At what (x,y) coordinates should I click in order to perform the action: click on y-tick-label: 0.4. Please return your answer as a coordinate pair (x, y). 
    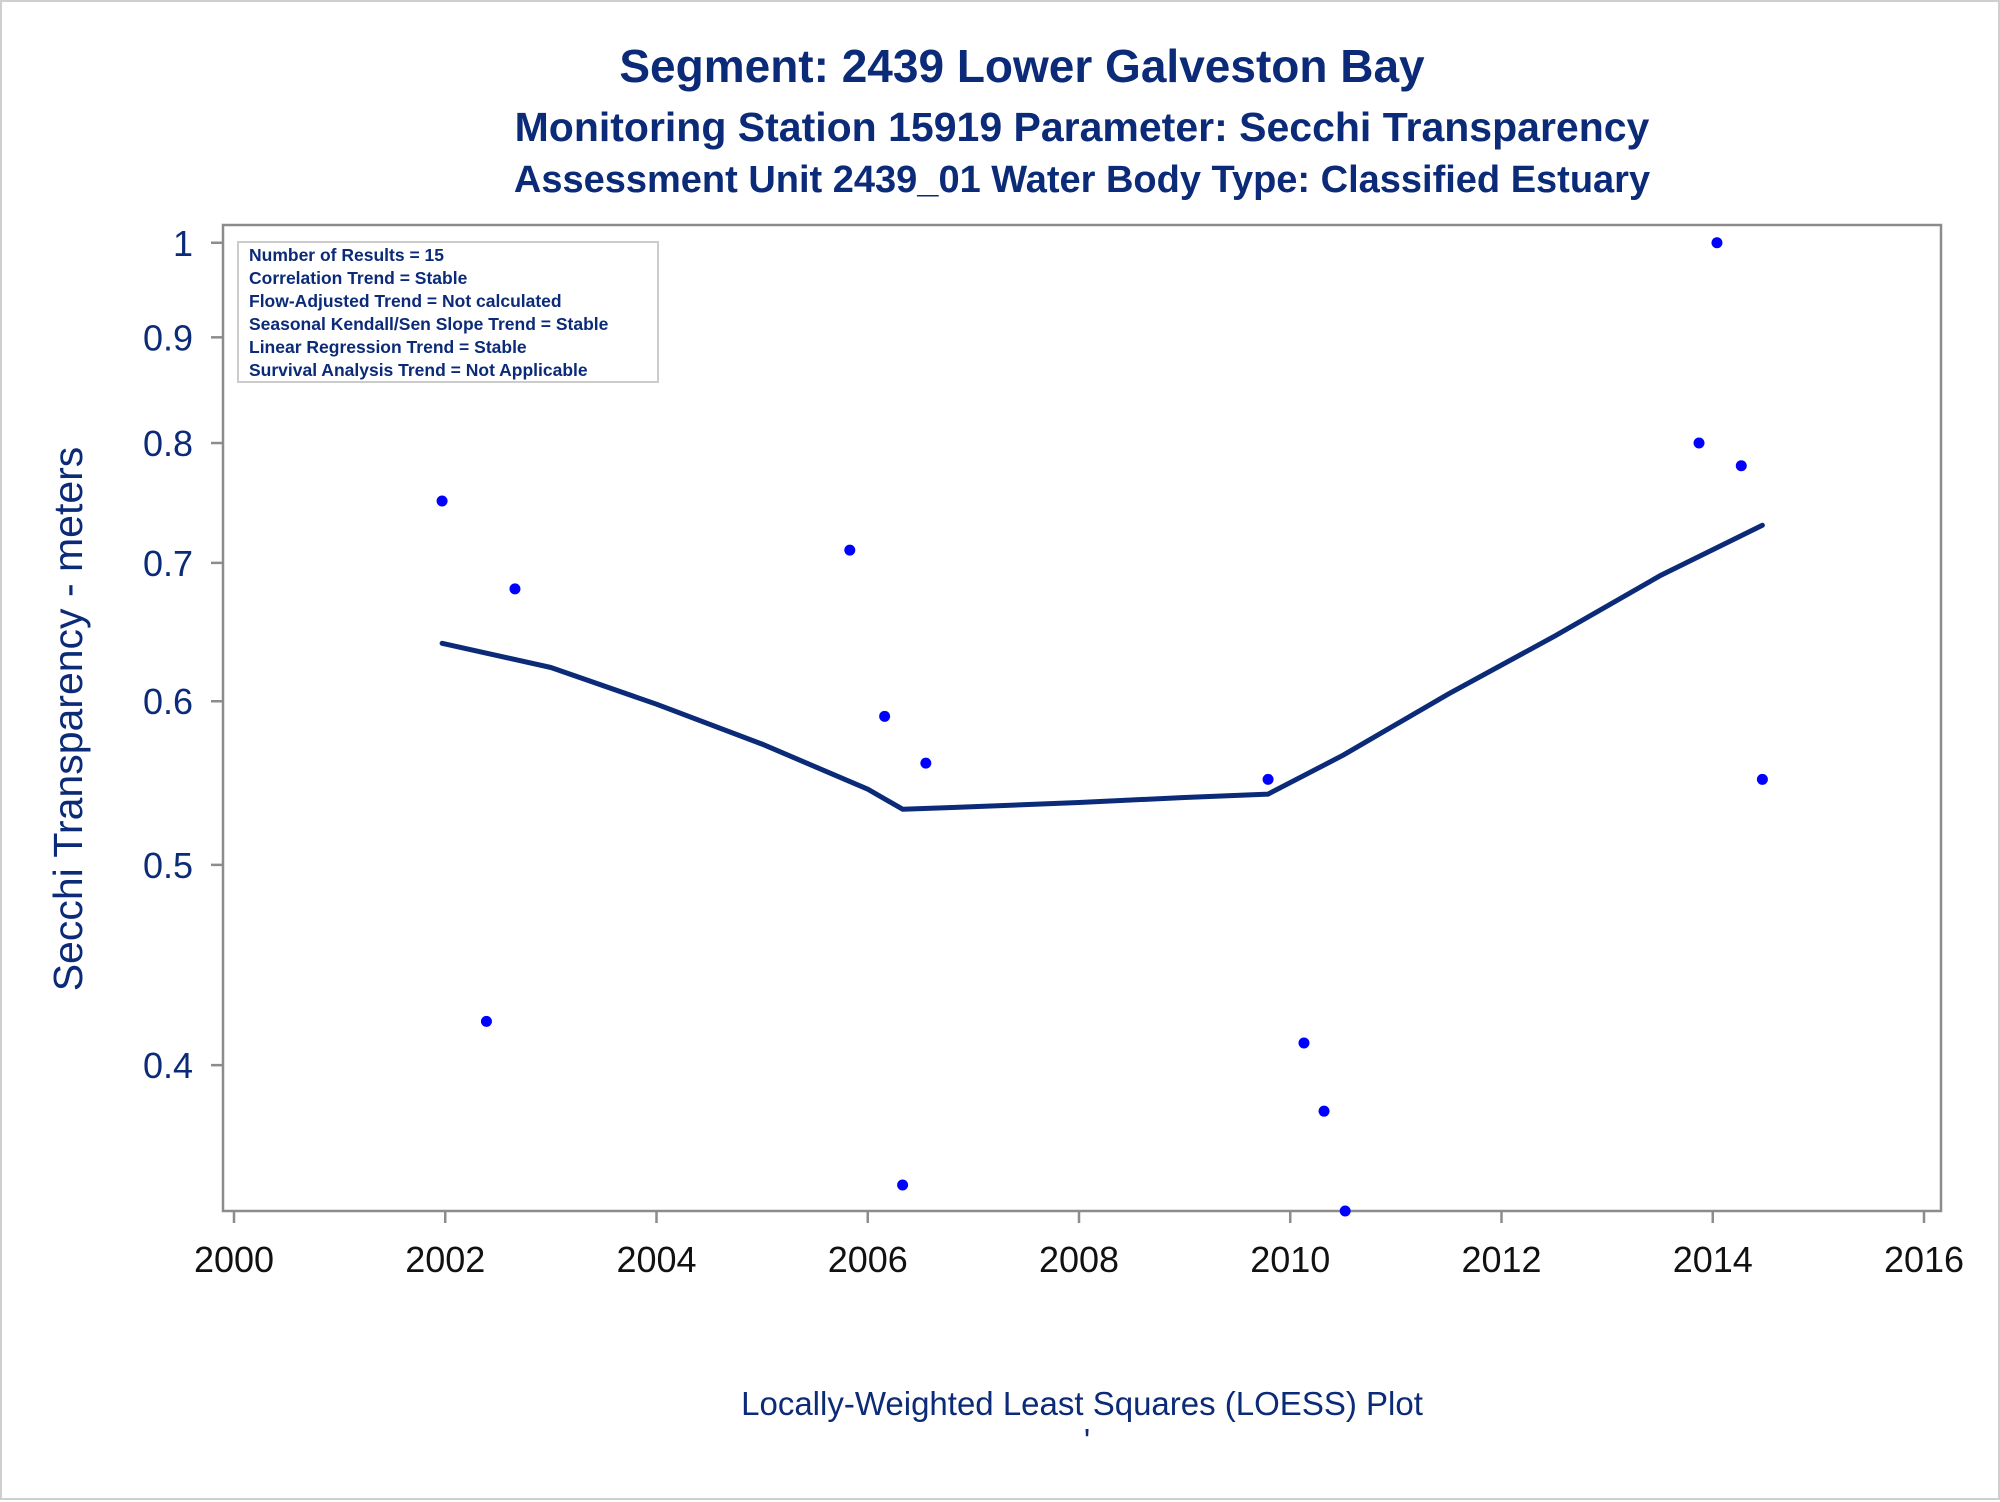
    Looking at the image, I should click on (168, 1065).